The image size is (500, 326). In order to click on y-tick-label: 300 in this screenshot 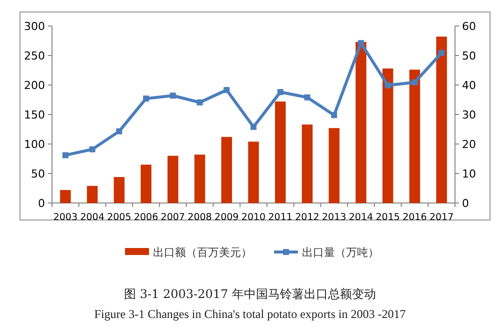, I will do `click(34, 26)`.